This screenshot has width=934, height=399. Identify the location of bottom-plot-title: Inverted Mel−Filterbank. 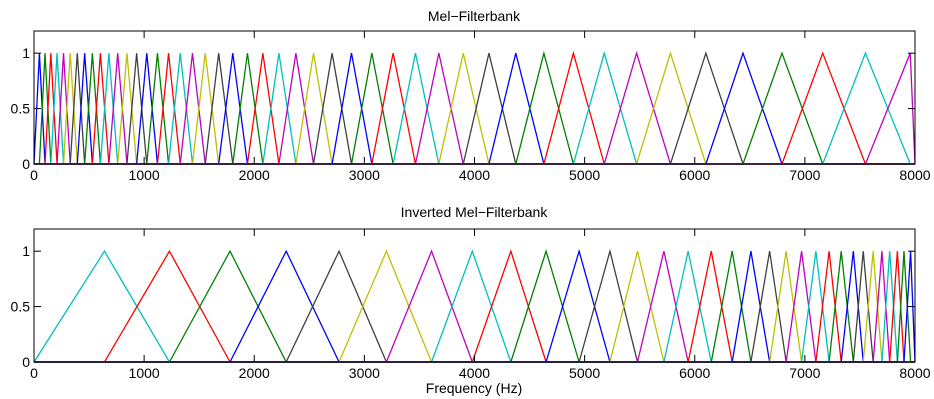
(475, 212).